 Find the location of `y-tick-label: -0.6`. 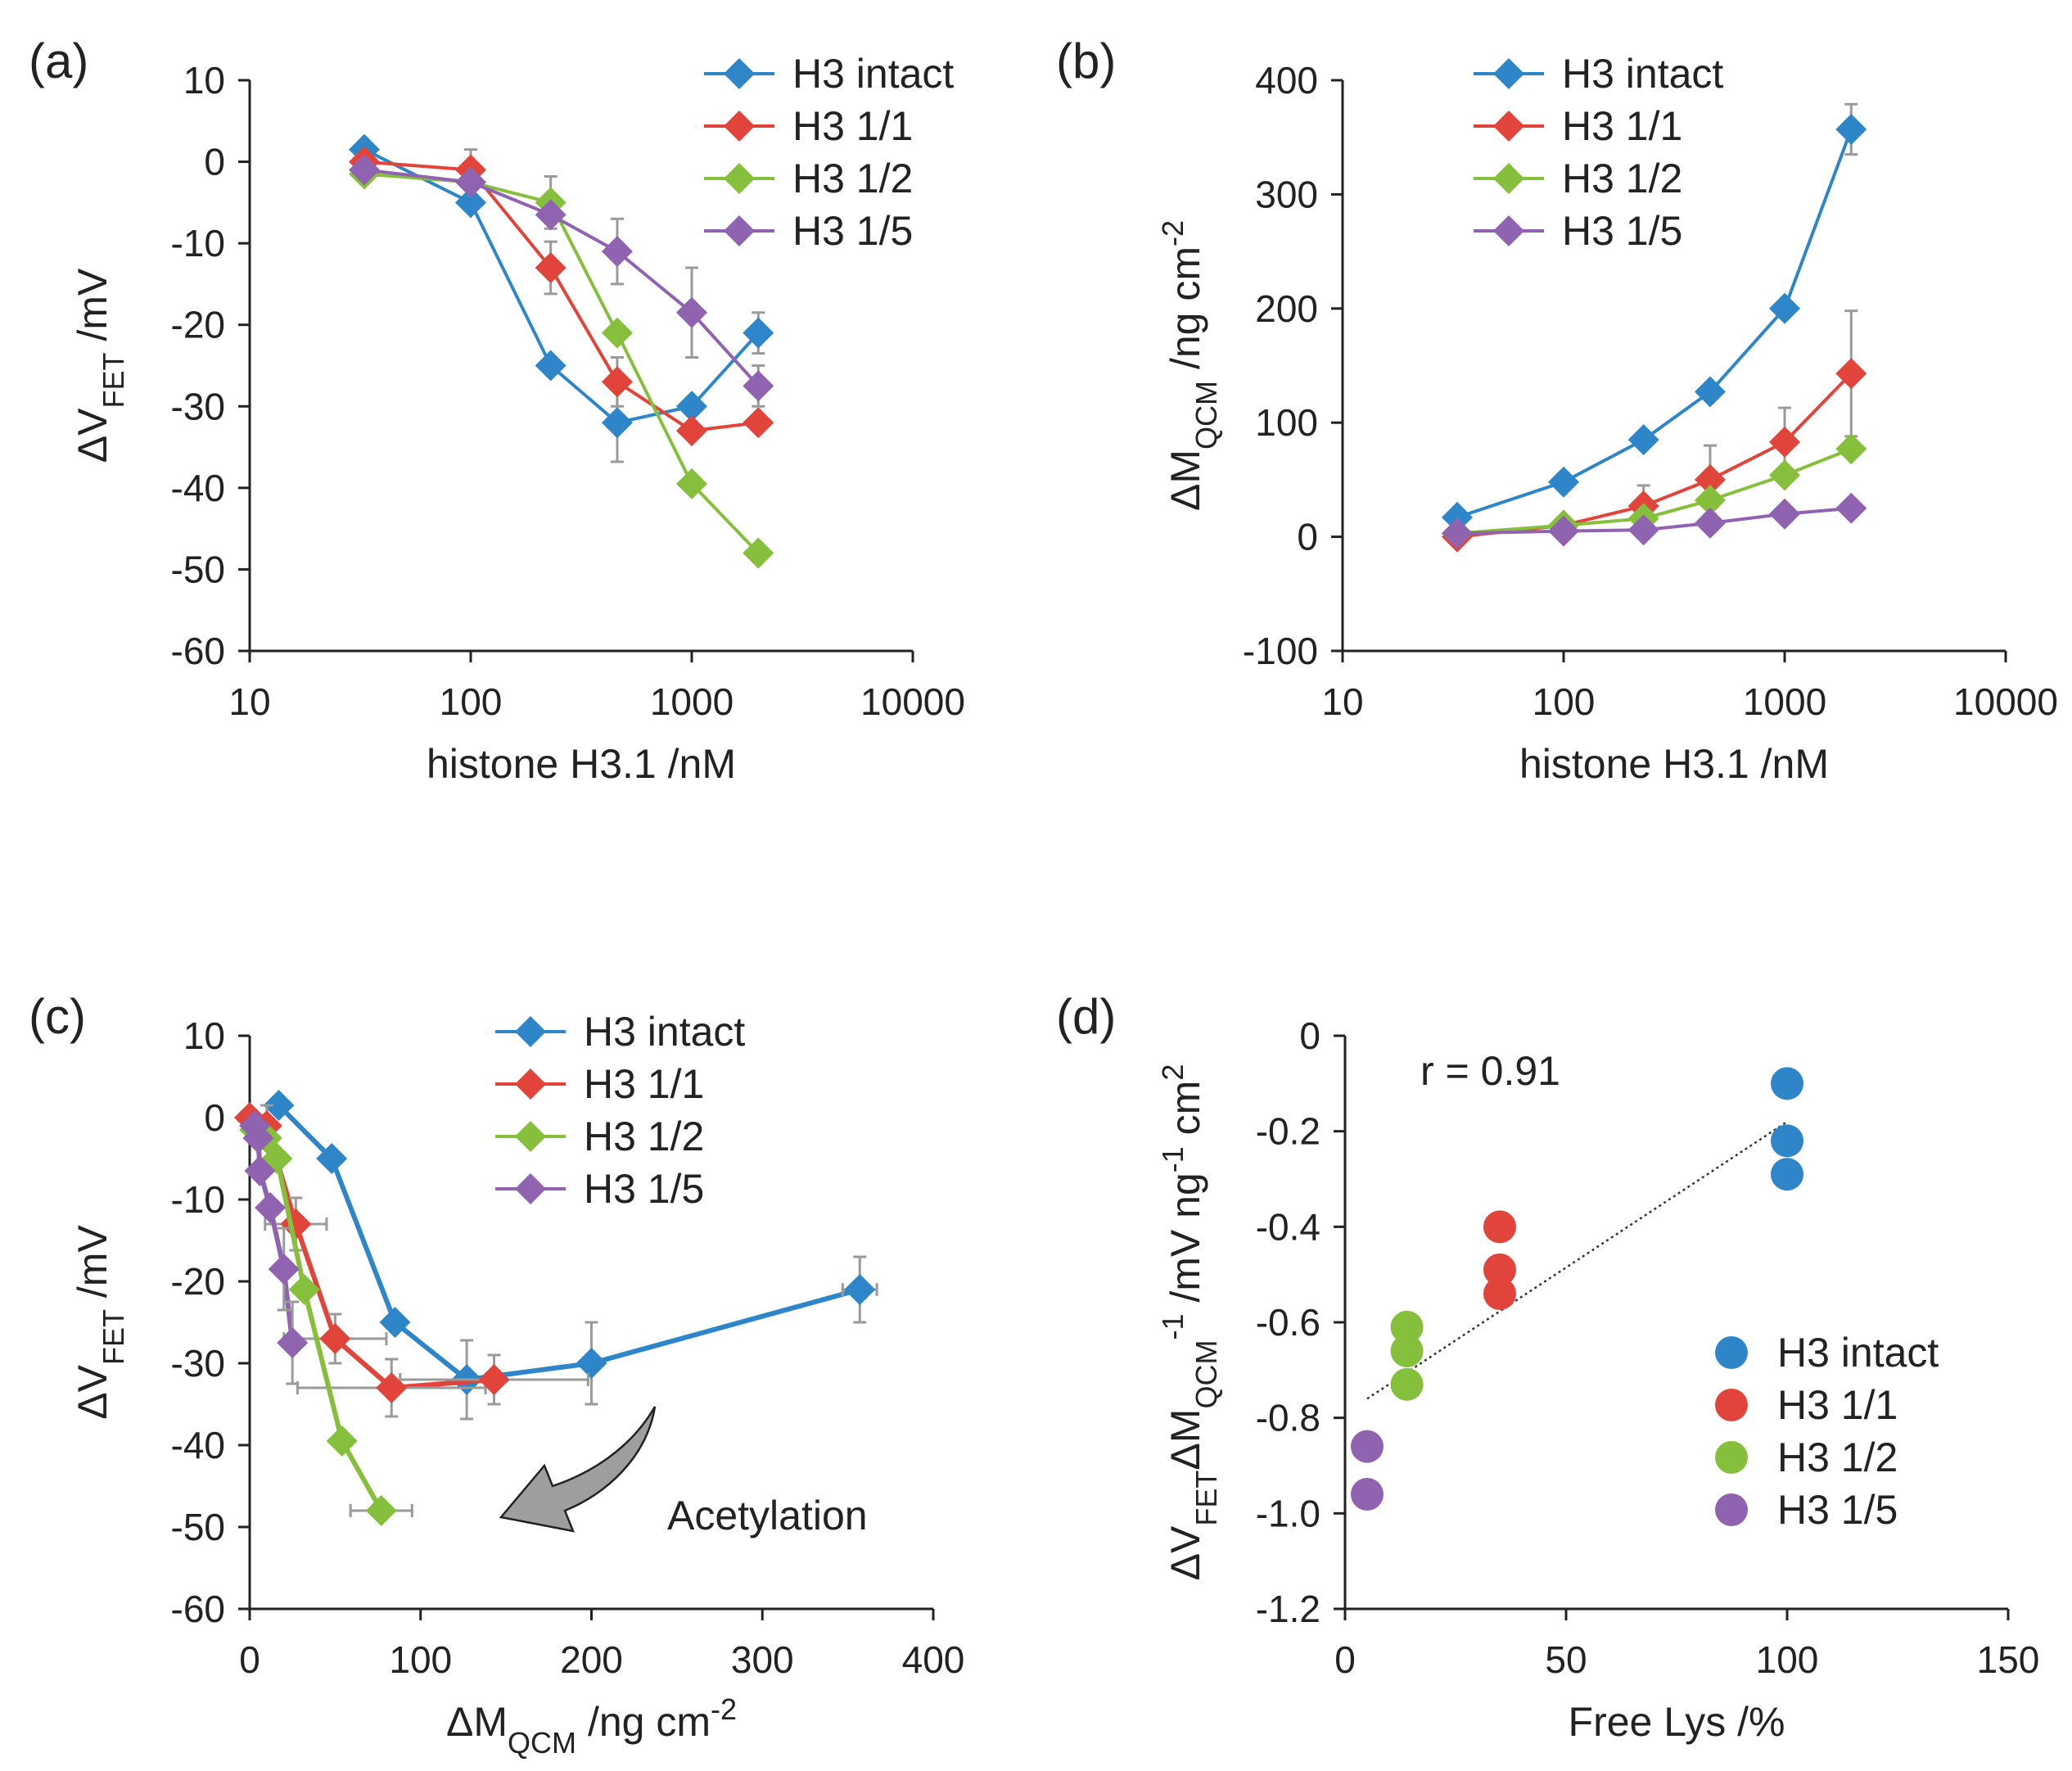

y-tick-label: -0.6 is located at coordinates (1288, 1322).